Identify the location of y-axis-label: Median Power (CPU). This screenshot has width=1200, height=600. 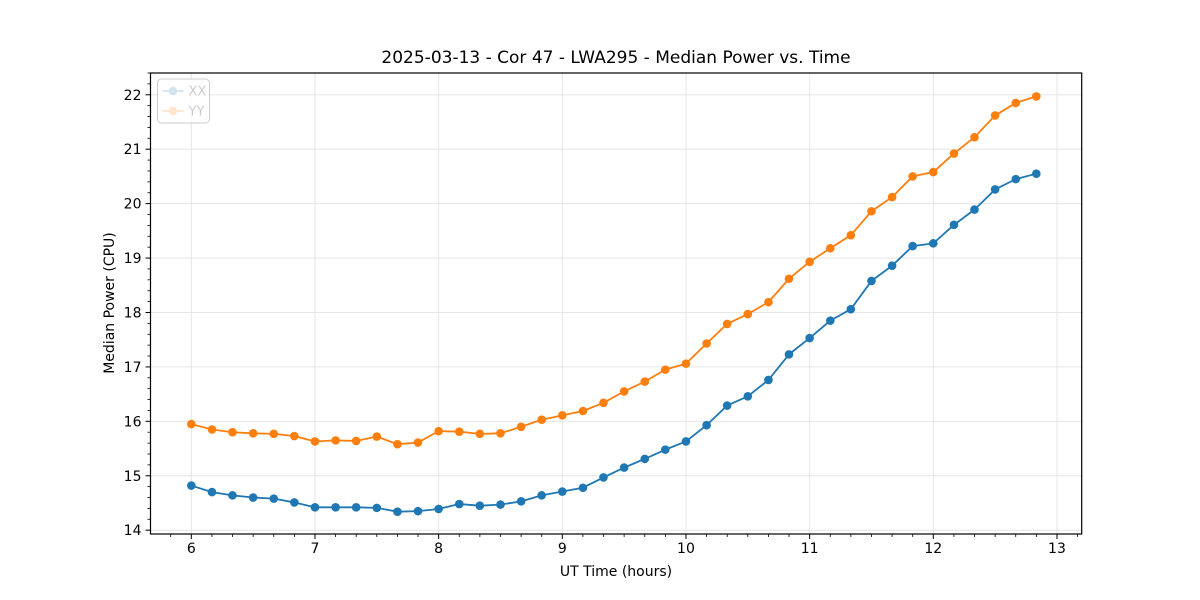
(110, 303).